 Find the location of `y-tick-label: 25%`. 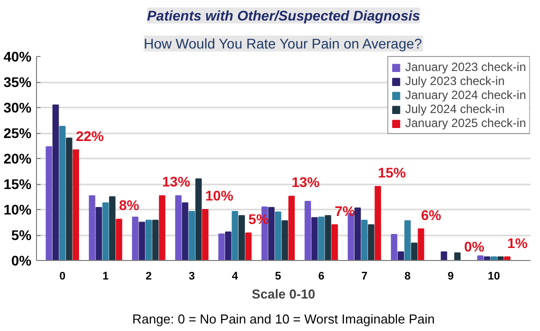

y-tick-label: 25% is located at coordinates (17, 133).